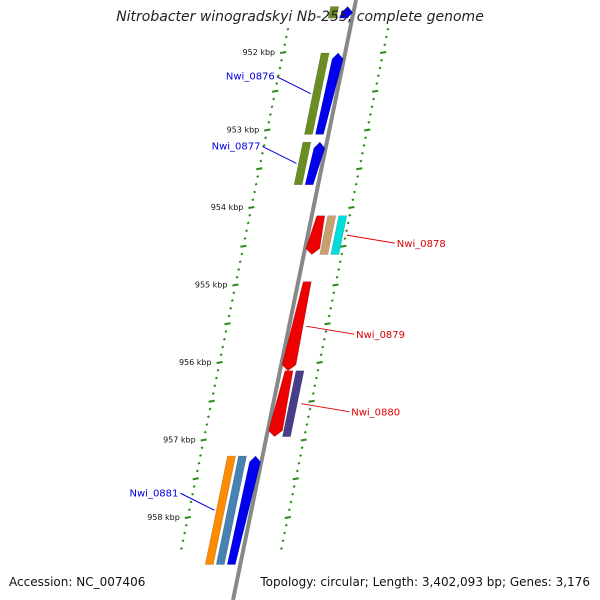 This screenshot has width=600, height=600. I want to click on gene-label: Nwi_0880, so click(375, 413).